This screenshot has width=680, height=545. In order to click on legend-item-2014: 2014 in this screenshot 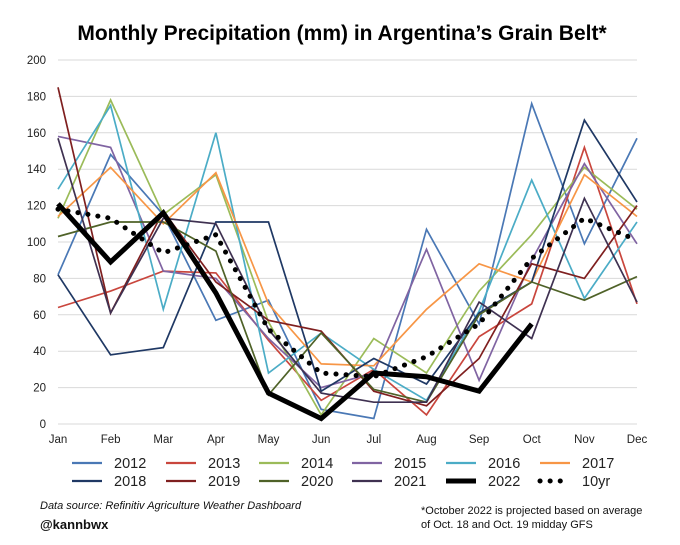, I will do `click(296, 464)`.